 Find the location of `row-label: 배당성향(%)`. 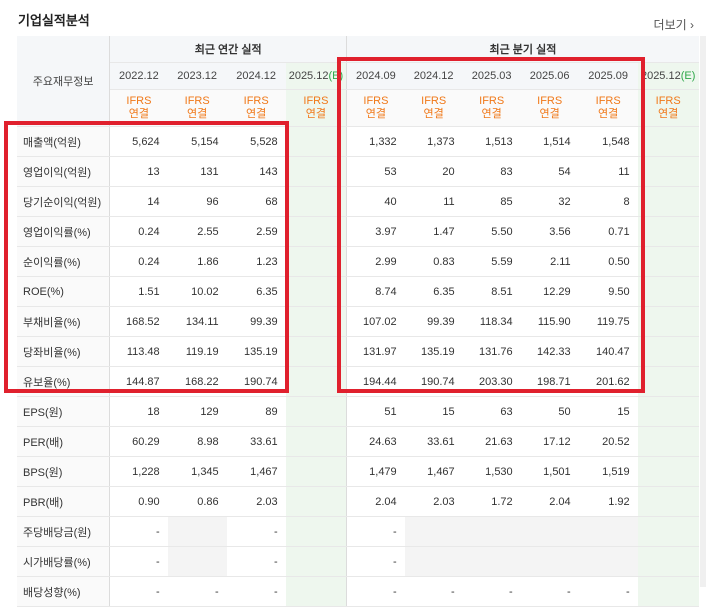

row-label: 배당성향(%) is located at coordinates (64, 591).